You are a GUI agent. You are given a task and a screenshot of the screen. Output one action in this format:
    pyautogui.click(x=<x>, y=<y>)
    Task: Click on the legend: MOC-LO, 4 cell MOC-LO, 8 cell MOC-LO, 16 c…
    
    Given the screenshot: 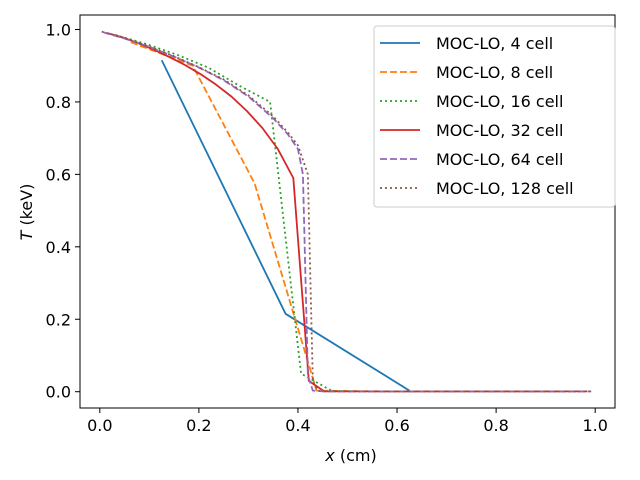 What is the action you would take?
    pyautogui.click(x=494, y=116)
    